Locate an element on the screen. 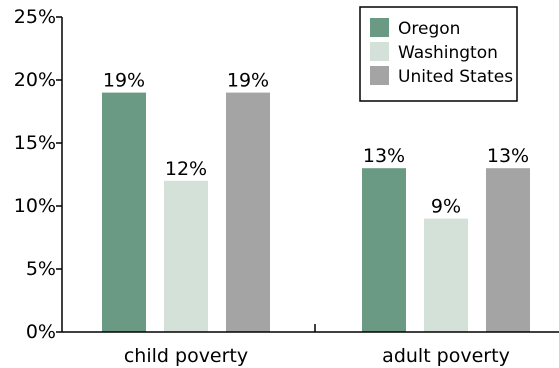  y-tick-label: 5% is located at coordinates (41, 269).